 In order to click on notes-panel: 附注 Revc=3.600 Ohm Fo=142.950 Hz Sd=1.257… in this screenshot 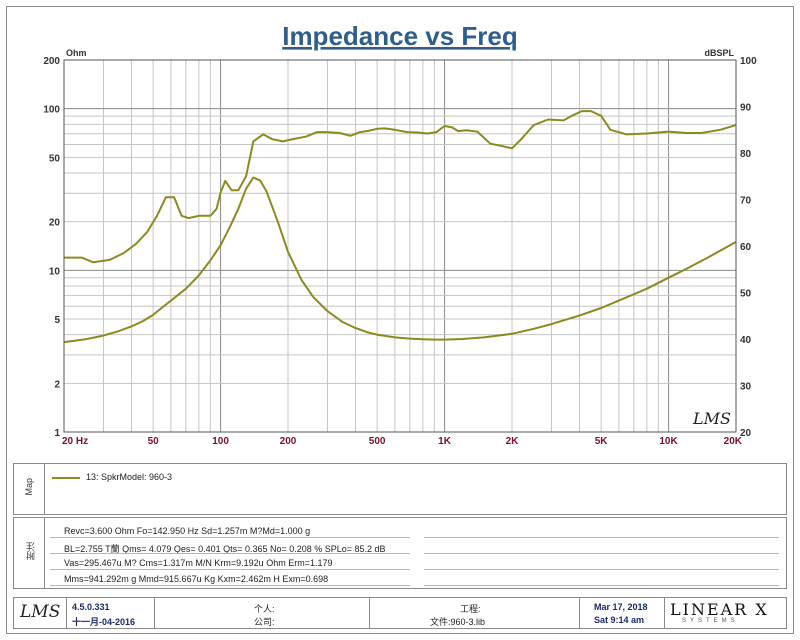, I will do `click(400, 553)`.